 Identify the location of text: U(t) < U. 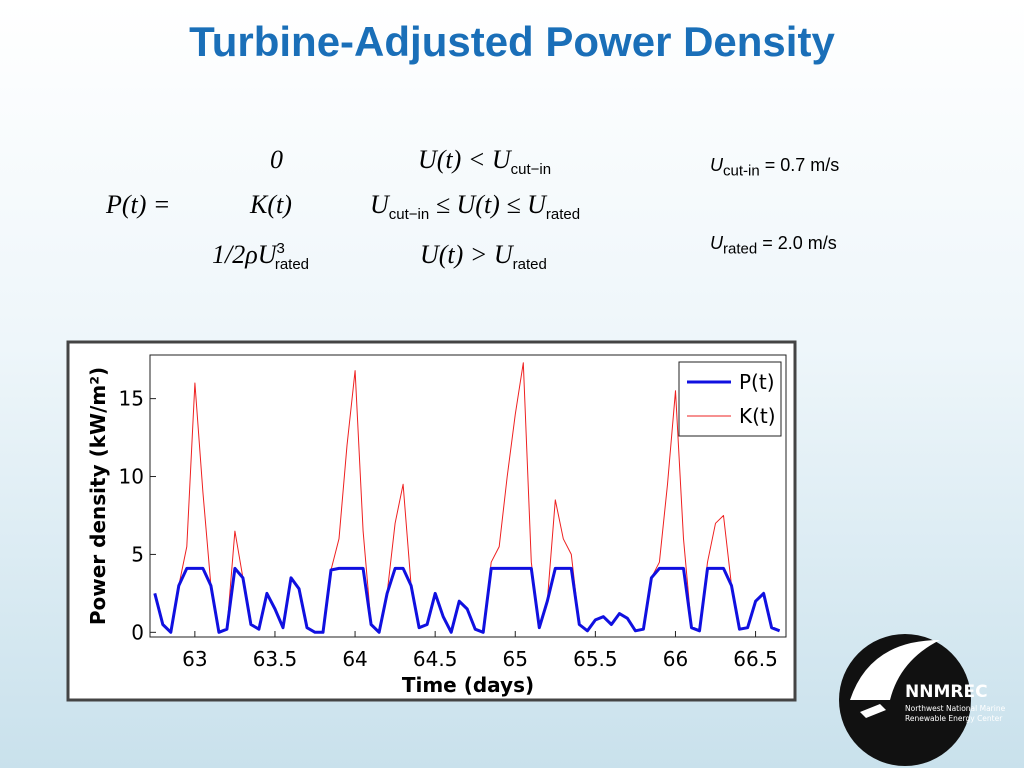
(464, 159).